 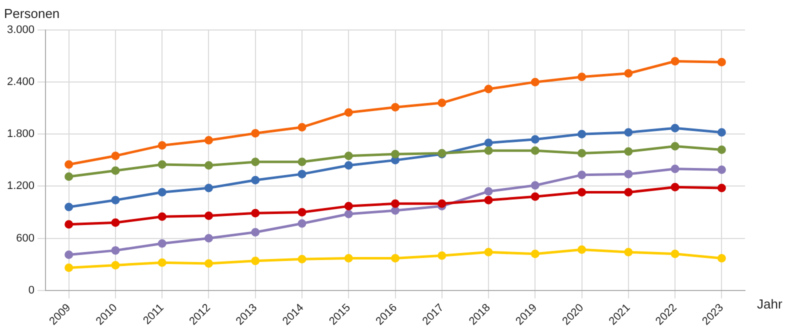 What do you see at coordinates (31, 290) in the screenshot?
I see `y-tick-label: 0` at bounding box center [31, 290].